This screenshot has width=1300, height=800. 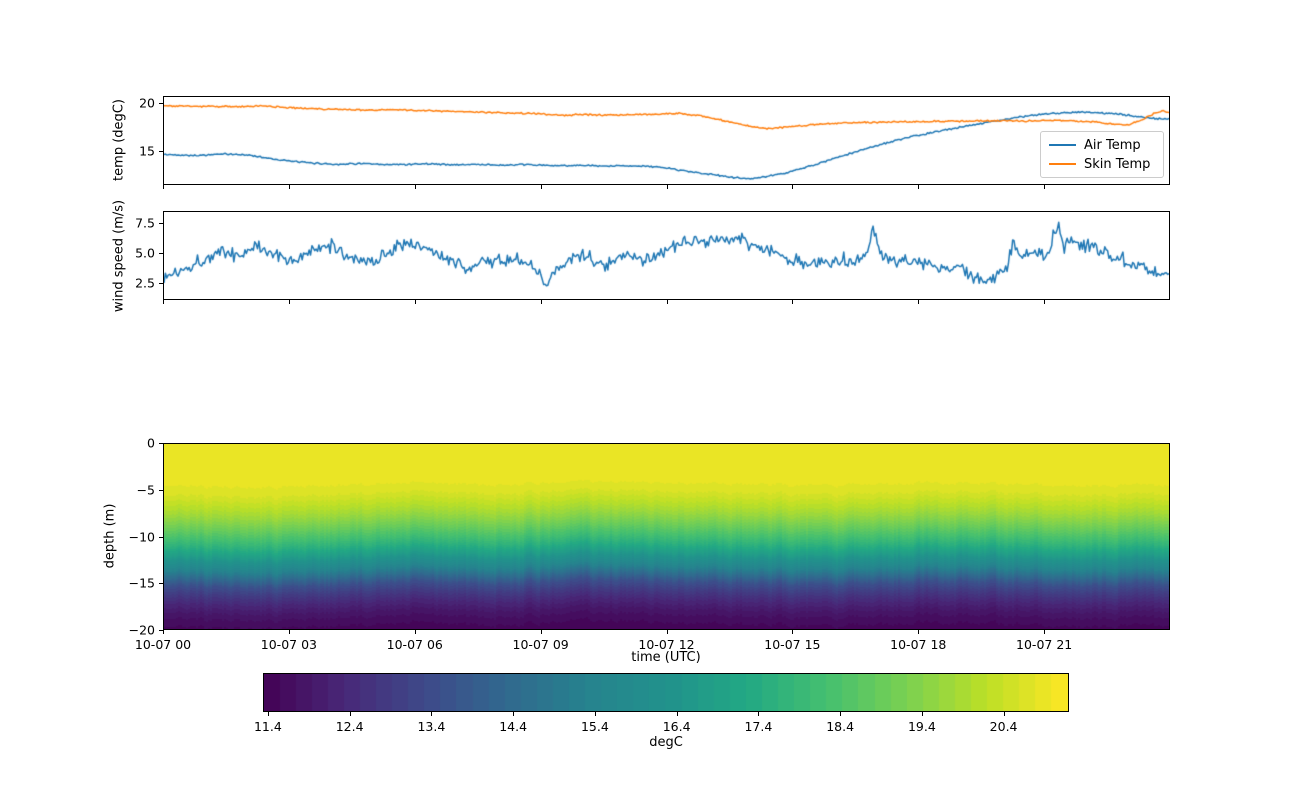 I want to click on depth-tick-label: −5, so click(x=145, y=490).